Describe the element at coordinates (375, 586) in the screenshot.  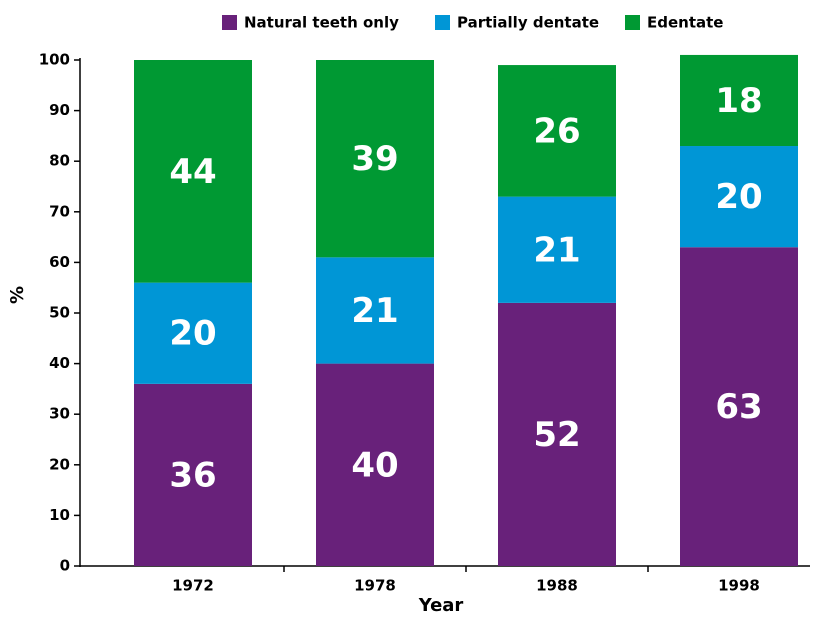
I see `x-tick-label: 1978` at that location.